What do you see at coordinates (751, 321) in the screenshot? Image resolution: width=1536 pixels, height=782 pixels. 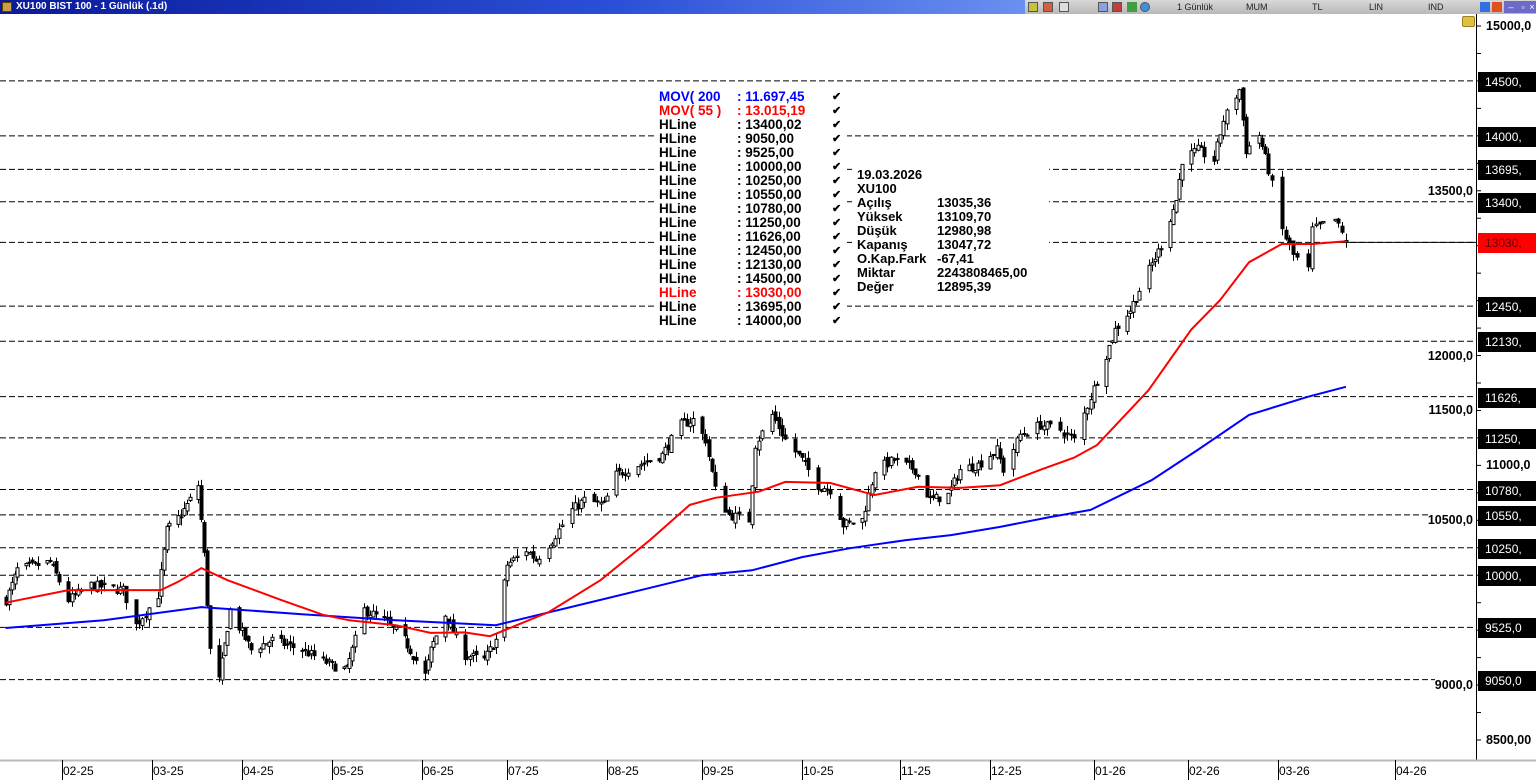 I see `legend-row: HLine: 14000,00 ✔` at bounding box center [751, 321].